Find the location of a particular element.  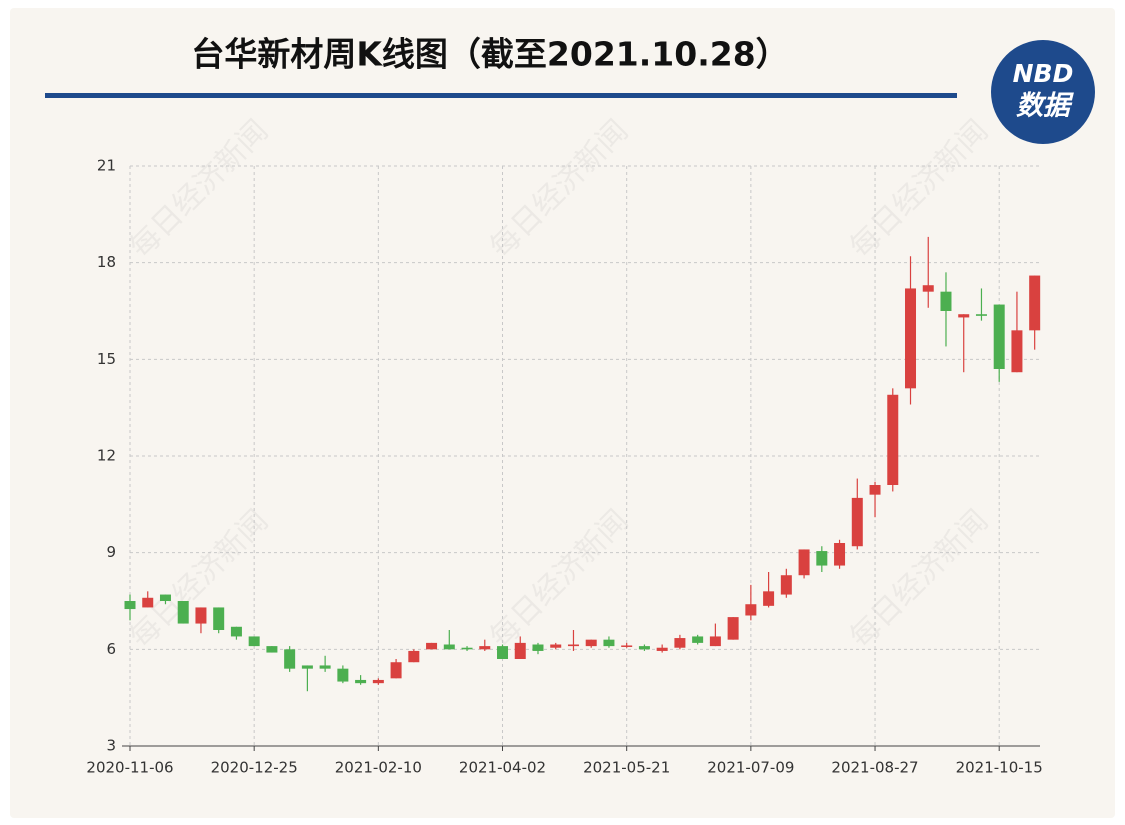

x-tick-label: 2020-12-25 is located at coordinates (254, 768).